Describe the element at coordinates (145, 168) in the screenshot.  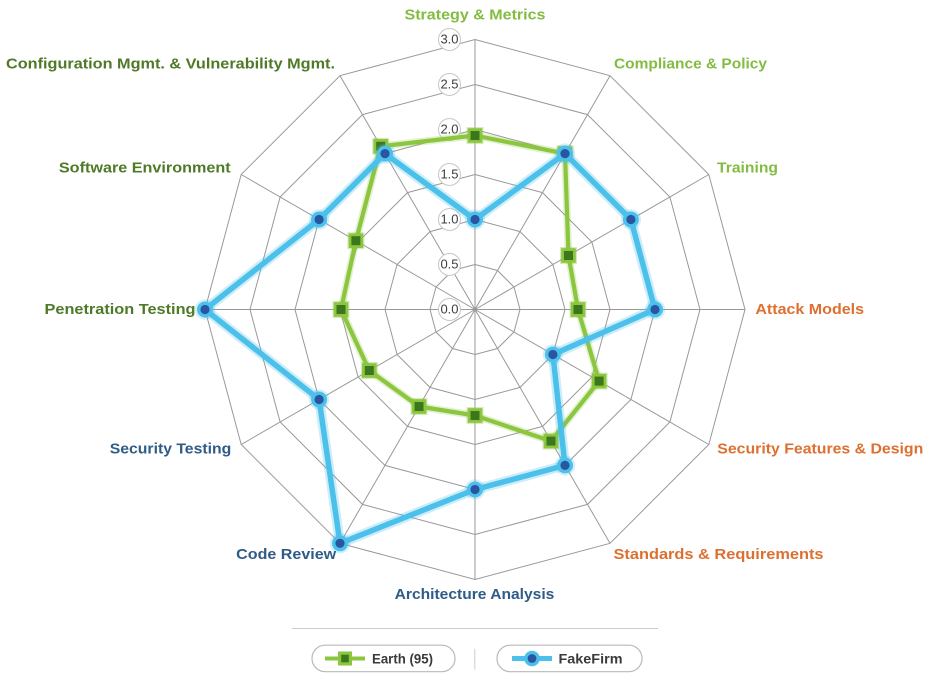
I see `svg-text: Software Environment` at that location.